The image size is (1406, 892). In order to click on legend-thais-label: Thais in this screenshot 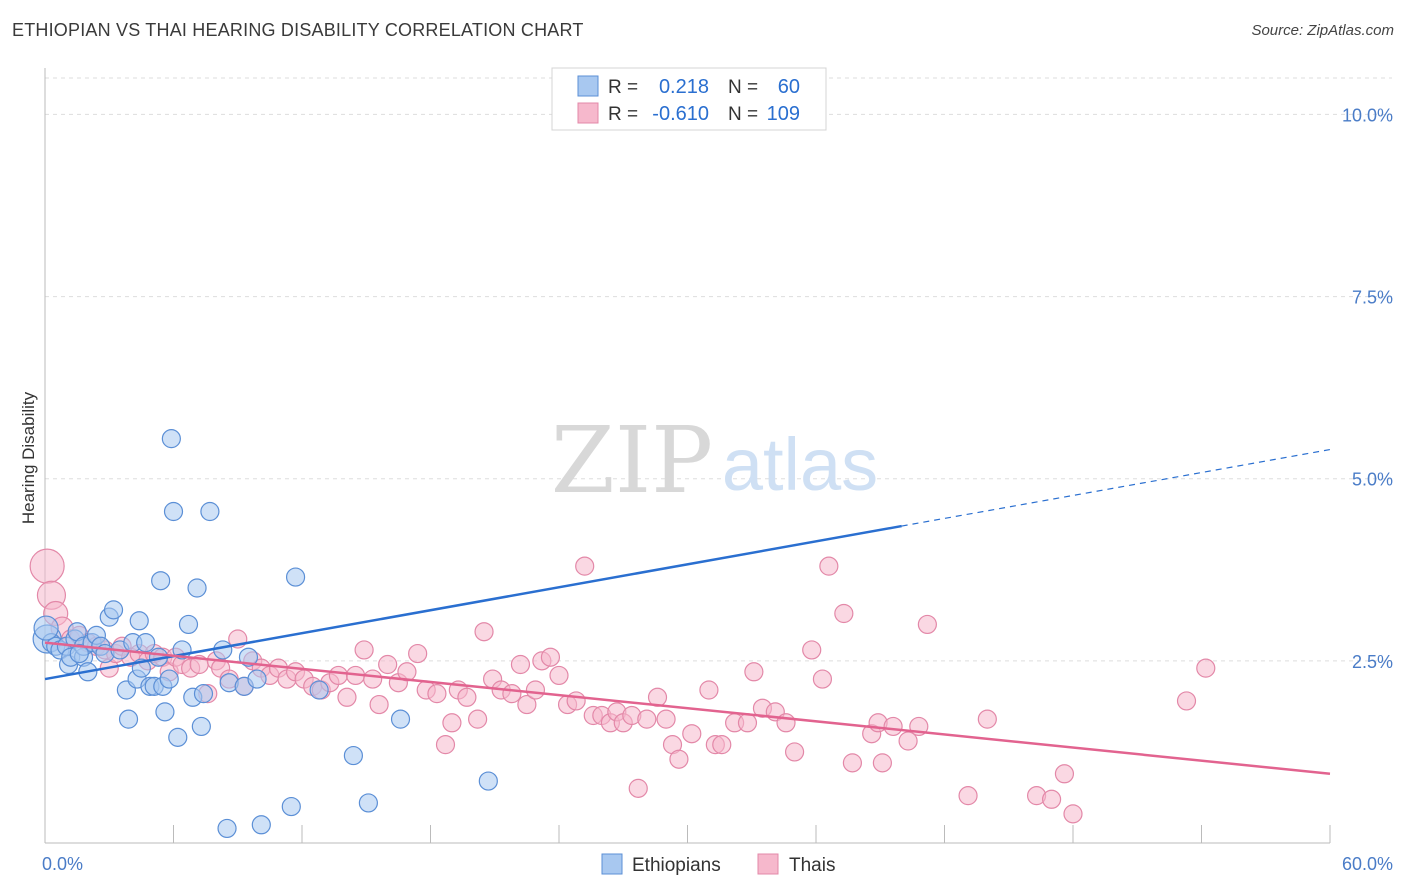, I will do `click(812, 865)`.